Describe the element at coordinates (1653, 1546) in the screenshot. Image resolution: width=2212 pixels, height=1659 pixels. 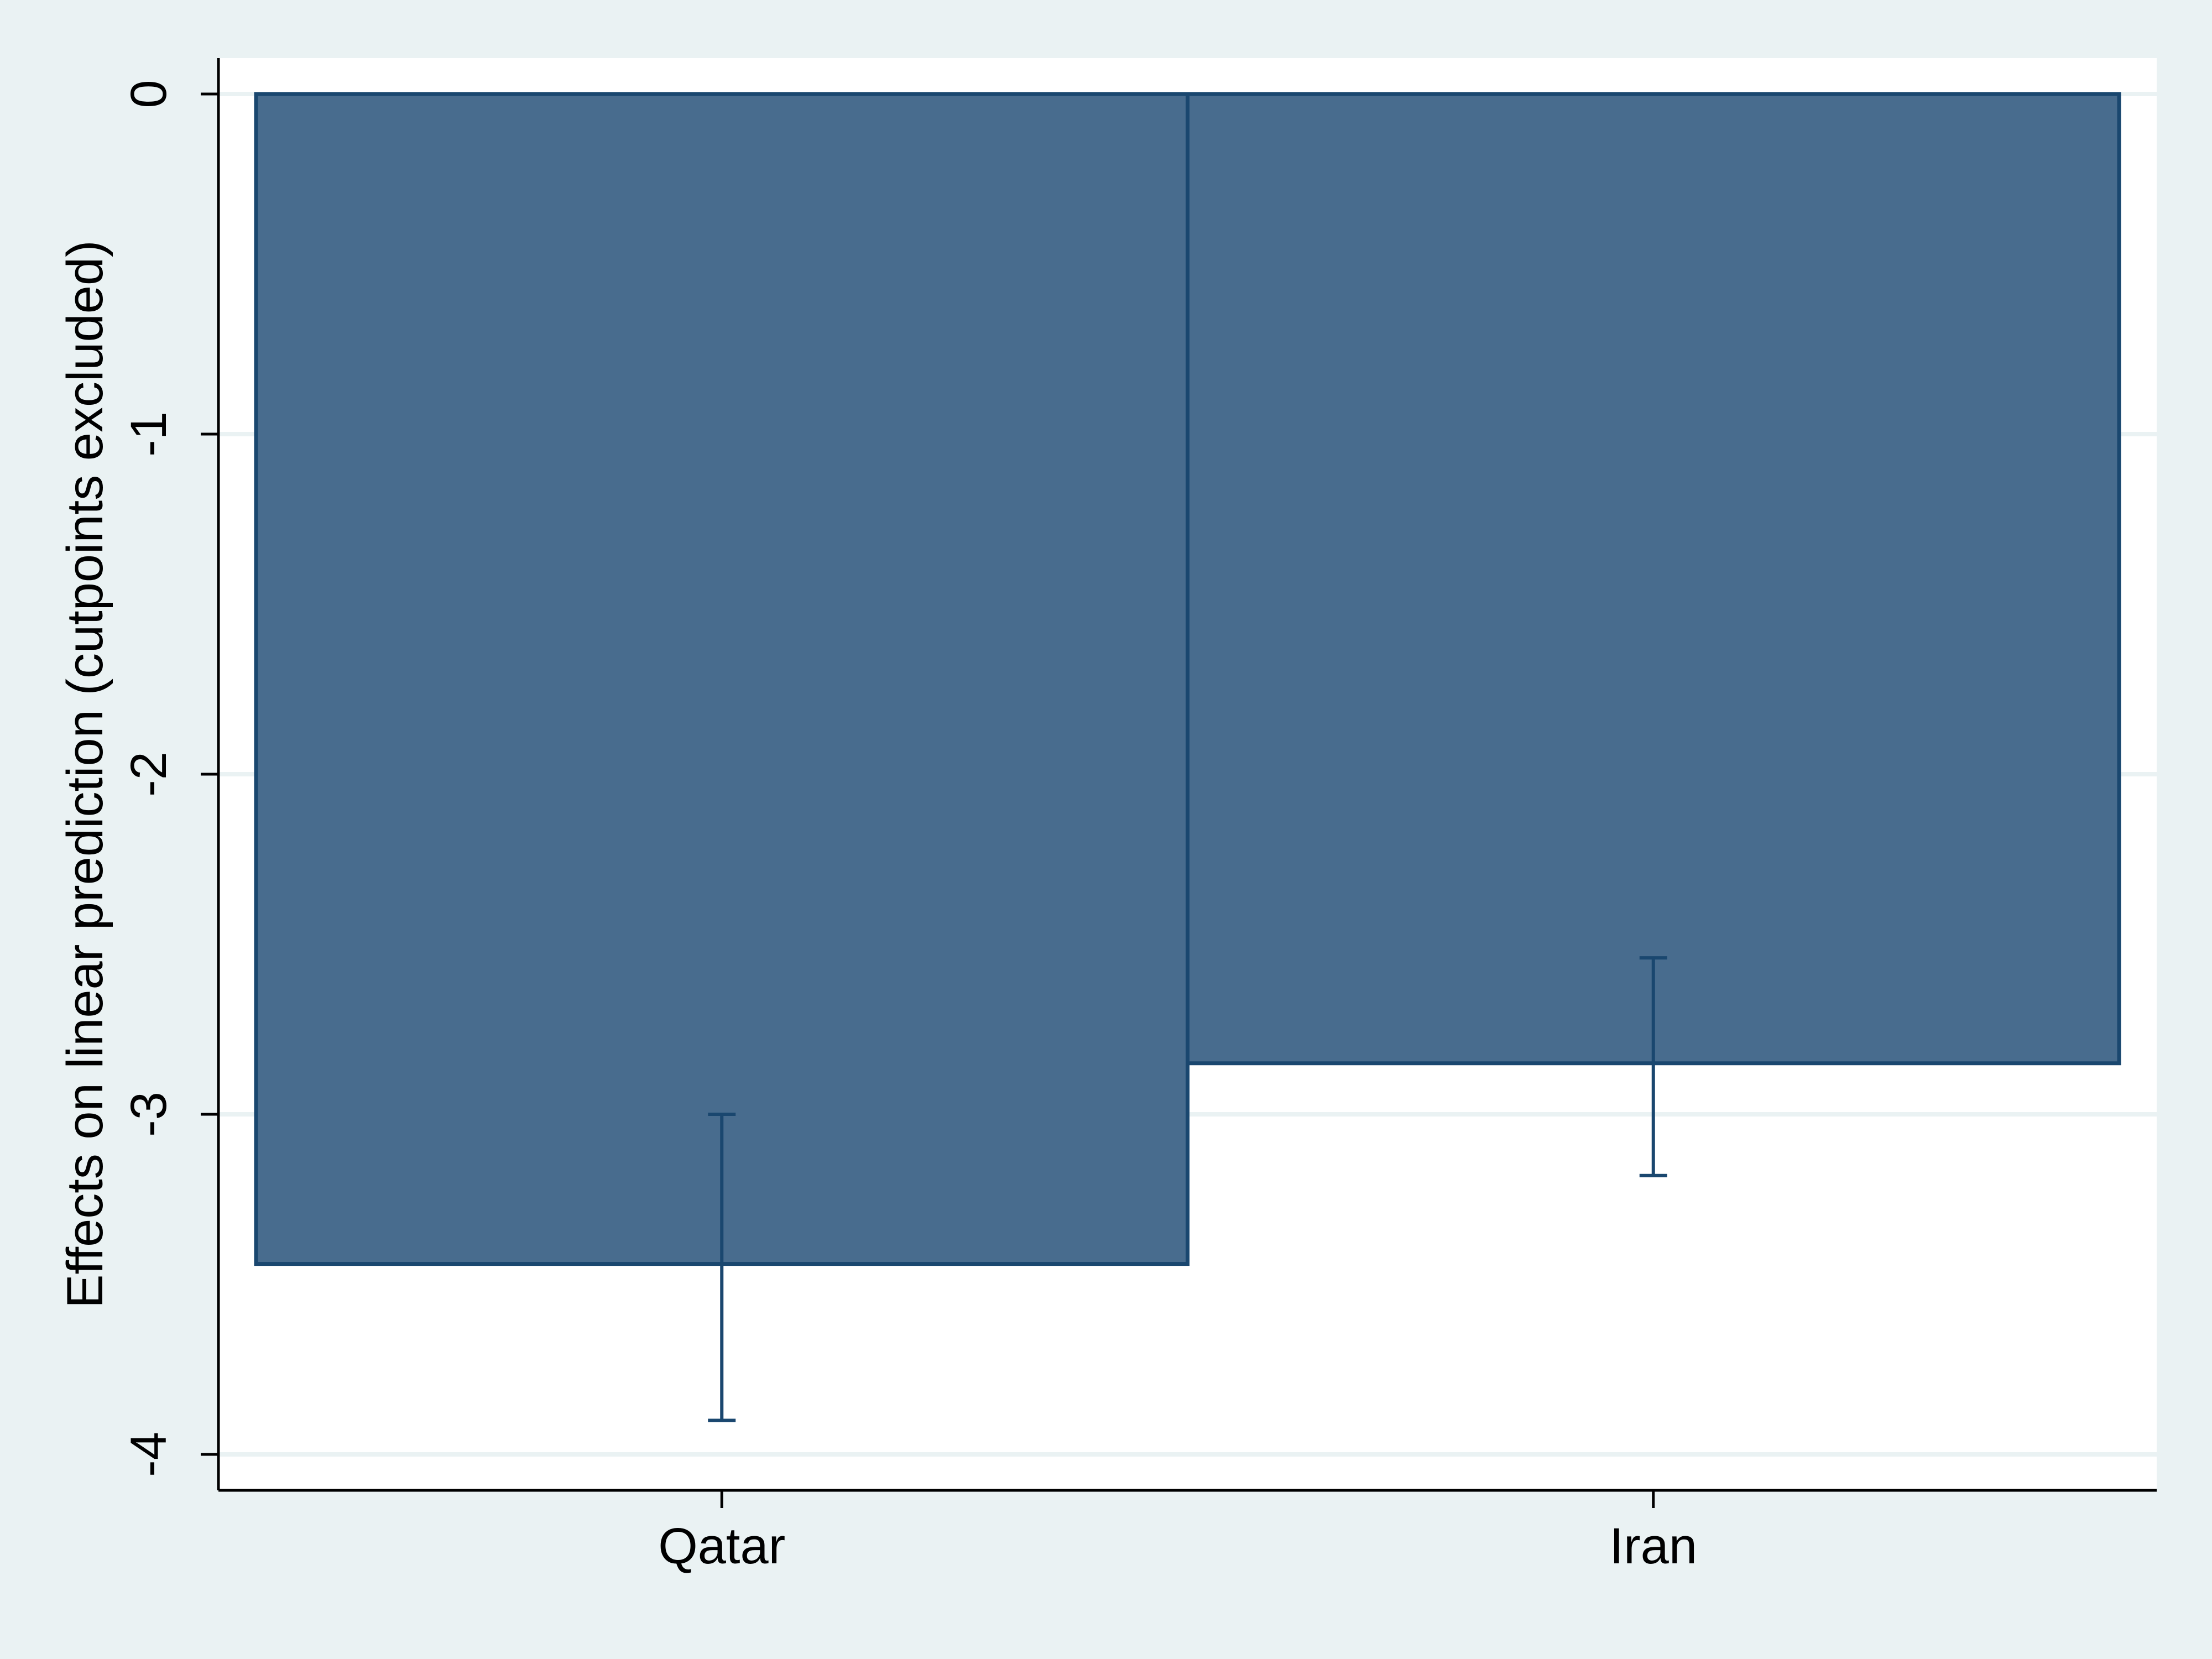
I see `x-tick-label: Iran` at that location.